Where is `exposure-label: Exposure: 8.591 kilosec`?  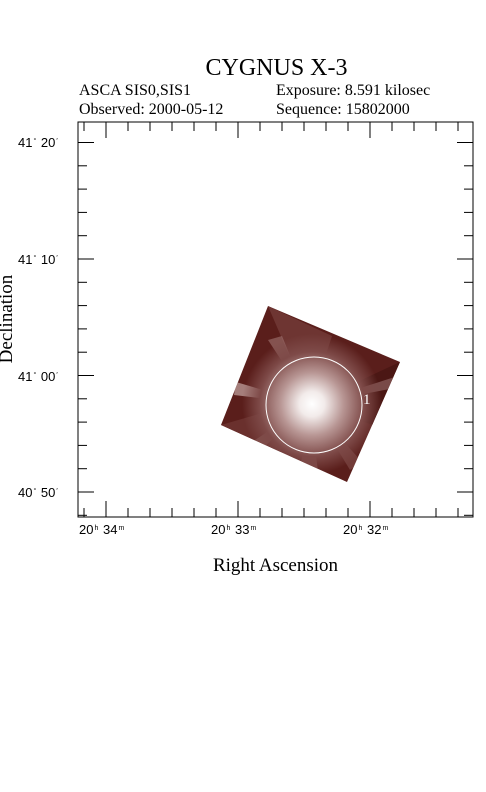
exposure-label: Exposure: 8.591 kilosec is located at coordinates (353, 90).